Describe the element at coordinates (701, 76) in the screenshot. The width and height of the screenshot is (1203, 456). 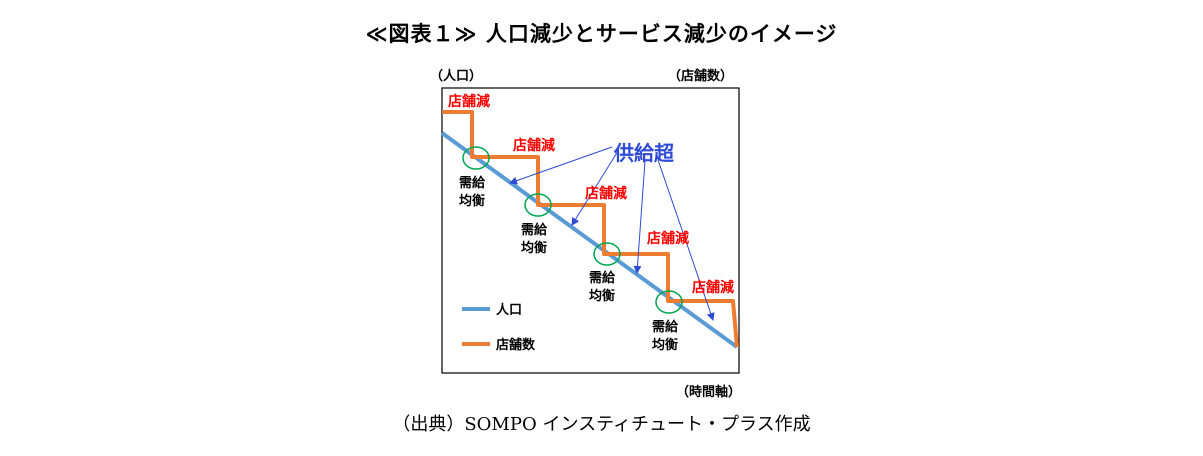
I see `y-axis-label-stores: （店舗数）` at that location.